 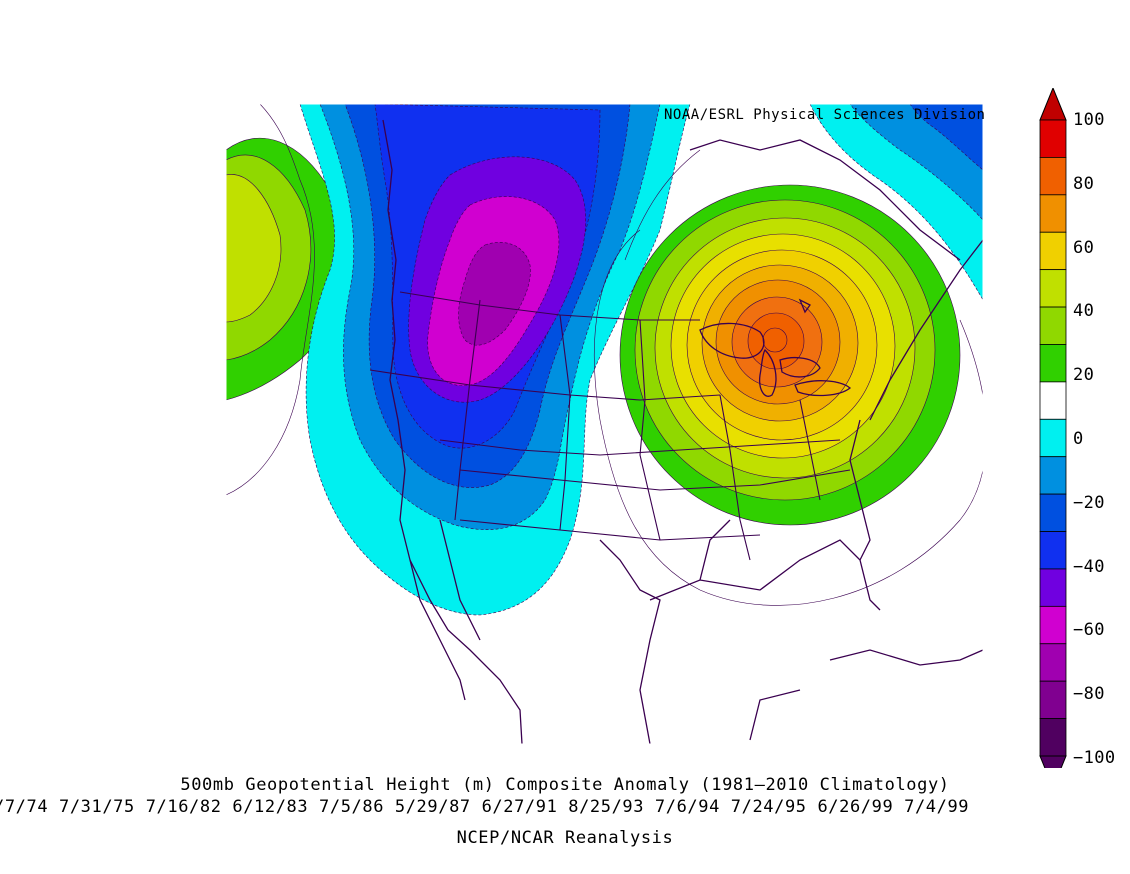 I want to click on colorbar-tick-label: 0, so click(x=1078, y=439).